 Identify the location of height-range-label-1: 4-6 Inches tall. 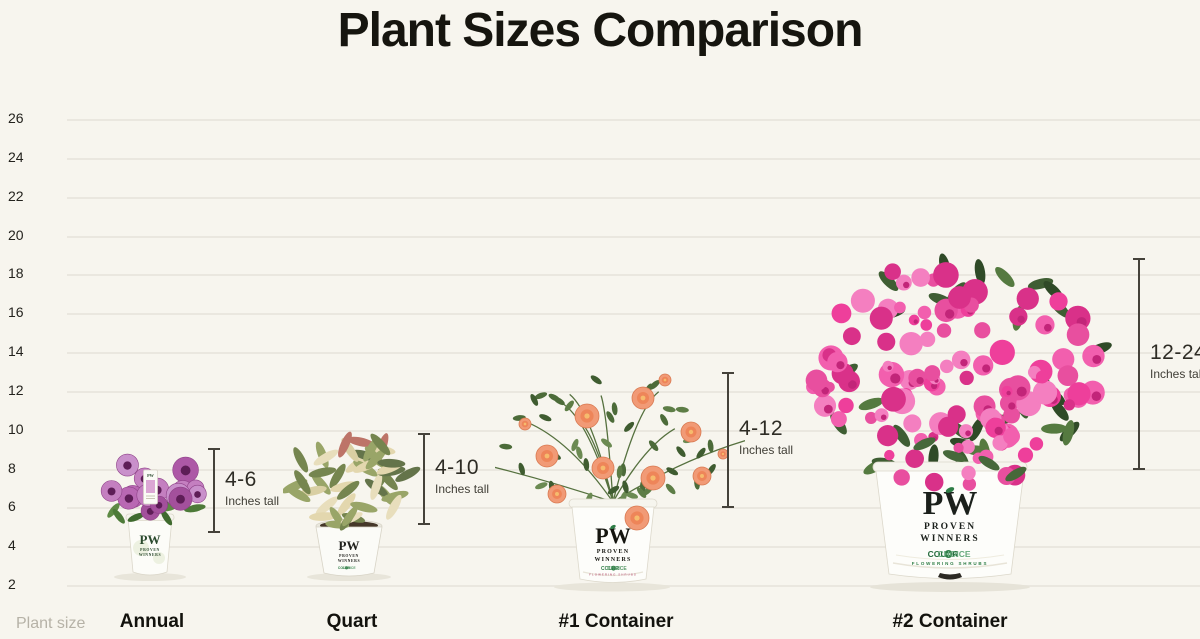
(252, 488).